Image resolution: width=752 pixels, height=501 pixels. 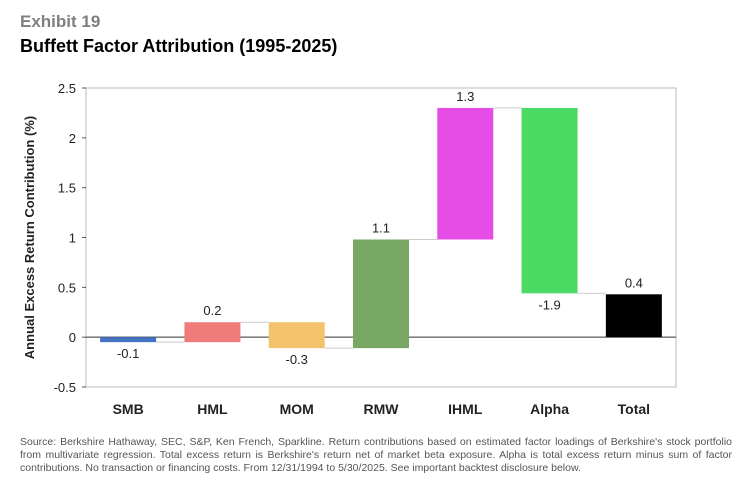 What do you see at coordinates (179, 46) in the screenshot?
I see `chart-title: Buffett Factor Attribution (1995-2025)` at bounding box center [179, 46].